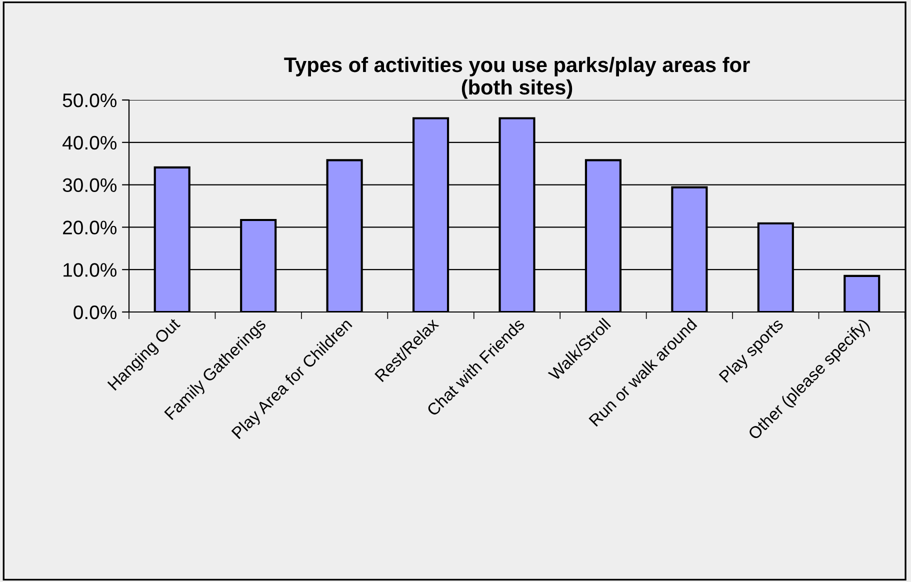  What do you see at coordinates (89, 143) in the screenshot?
I see `y-tick-label: 40.0%` at bounding box center [89, 143].